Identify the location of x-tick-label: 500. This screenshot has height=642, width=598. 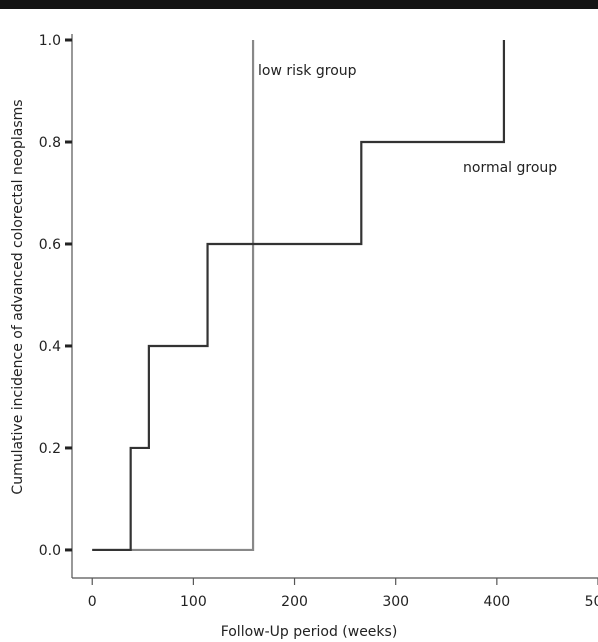
(591, 602).